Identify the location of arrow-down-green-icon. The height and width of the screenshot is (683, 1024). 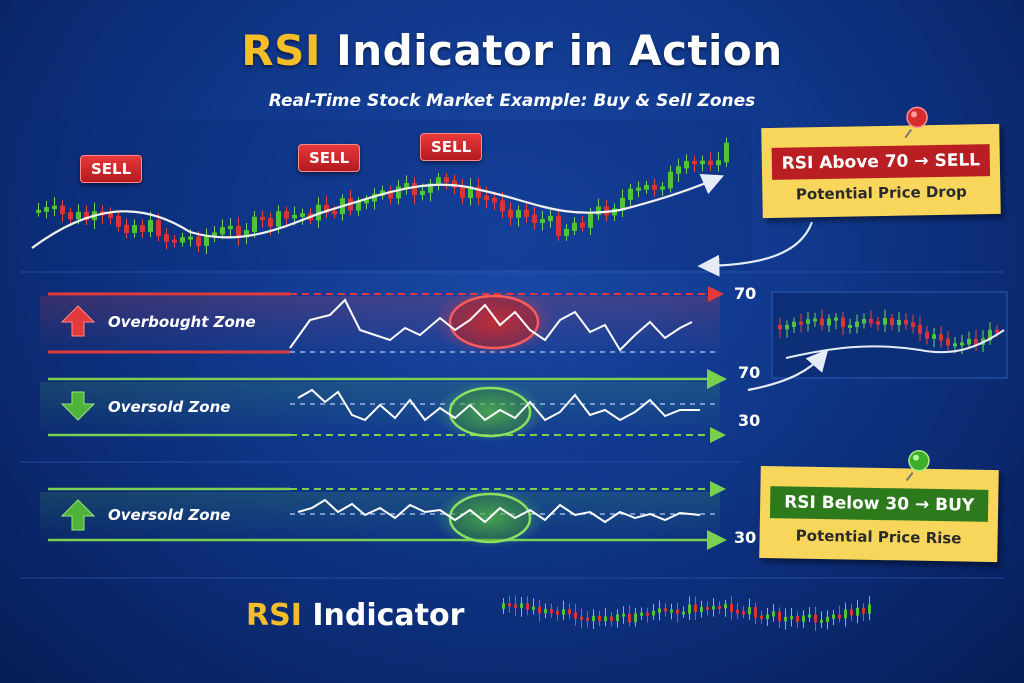
(78, 406).